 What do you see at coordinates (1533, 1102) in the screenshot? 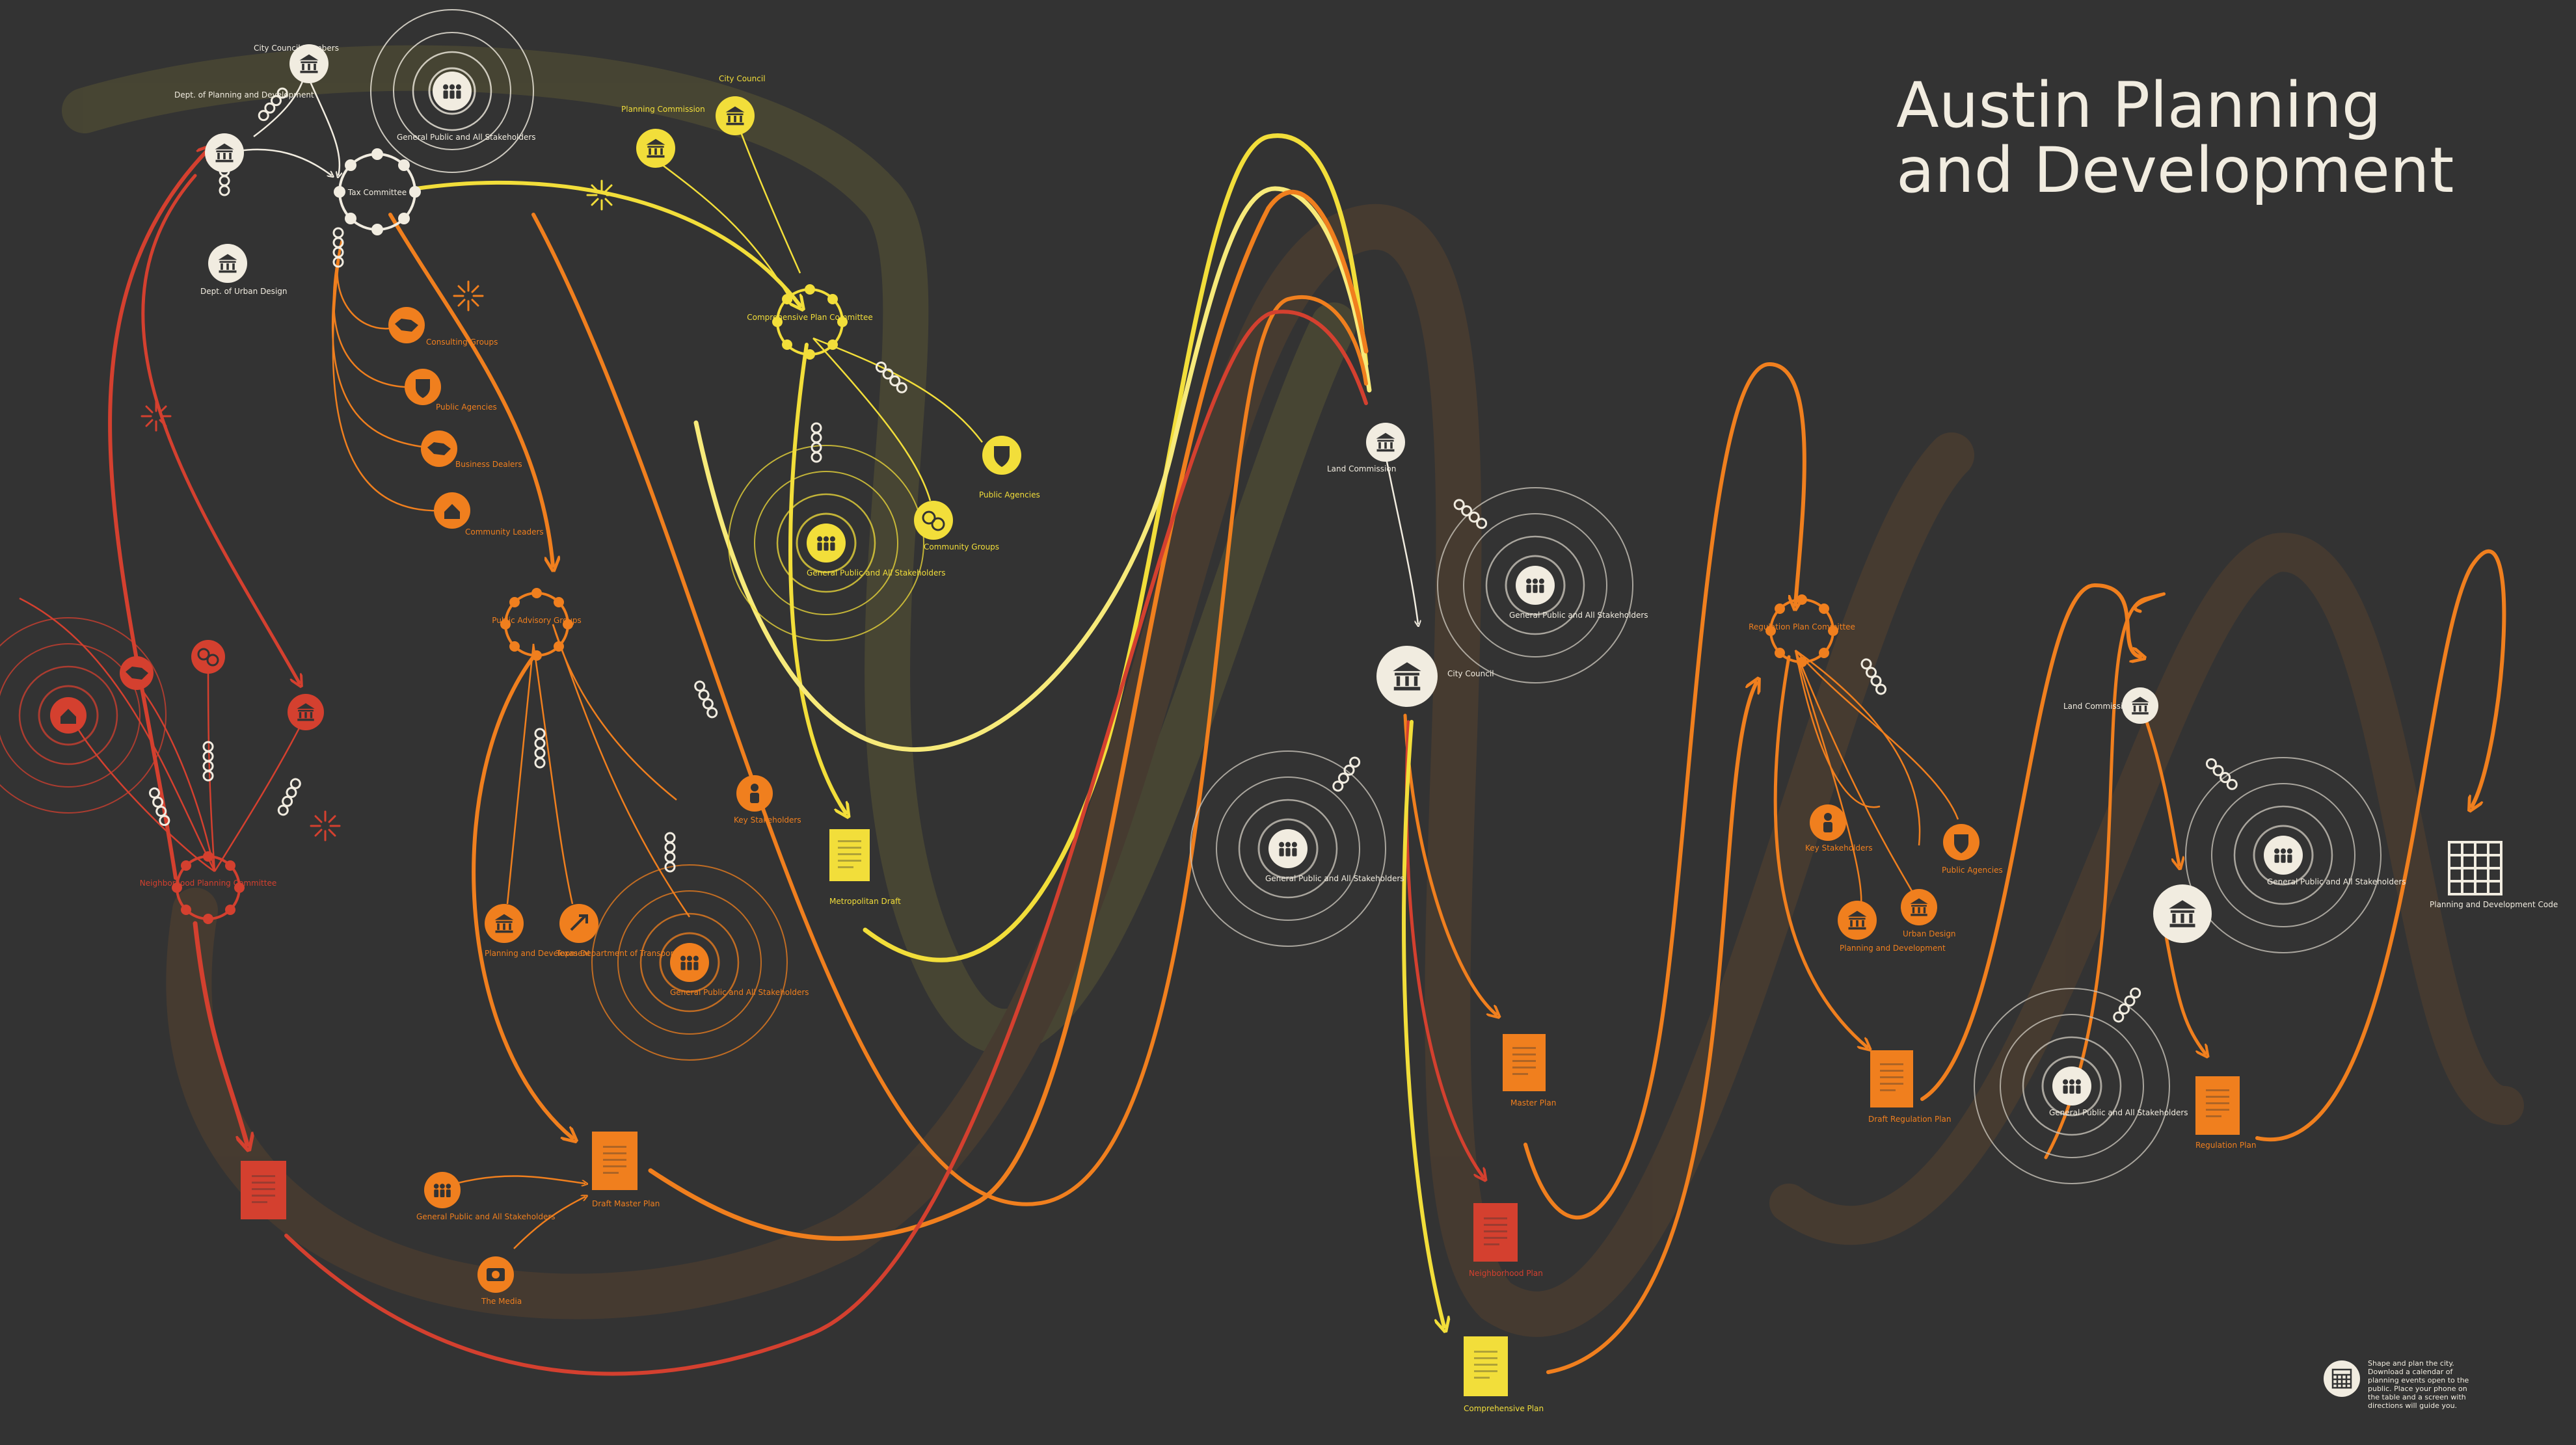
I see `label-master-plan: Master Plan` at bounding box center [1533, 1102].